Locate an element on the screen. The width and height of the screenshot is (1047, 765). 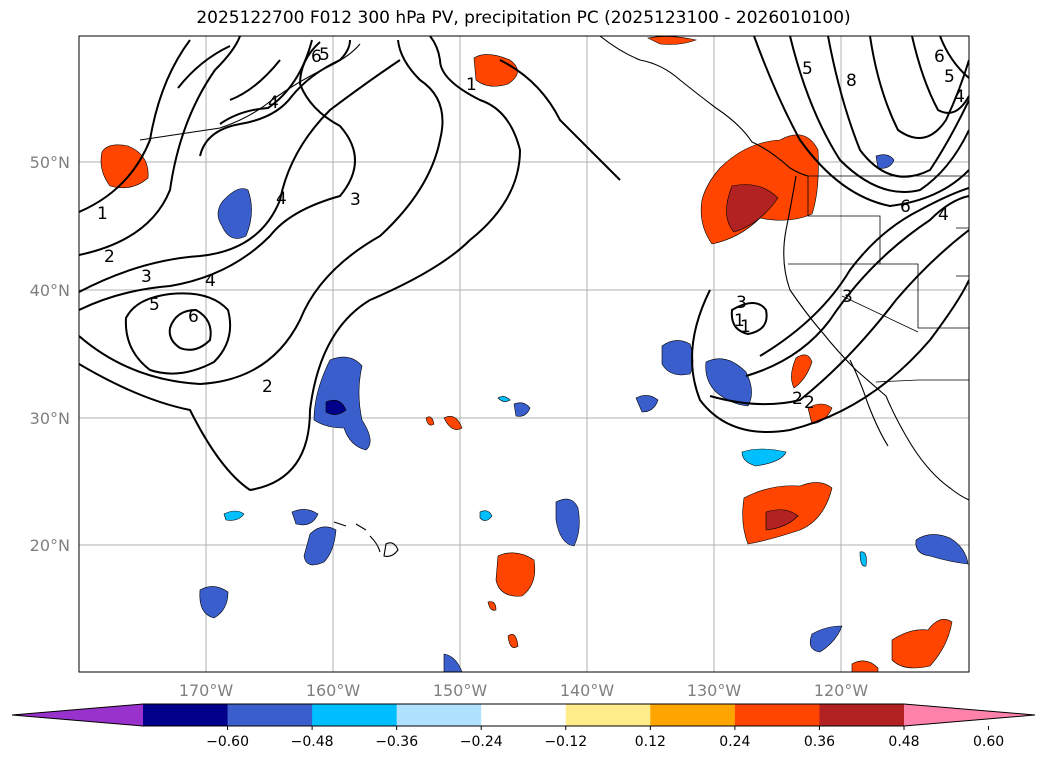
pv-contour-10-east is located at coordinates (940, 75).